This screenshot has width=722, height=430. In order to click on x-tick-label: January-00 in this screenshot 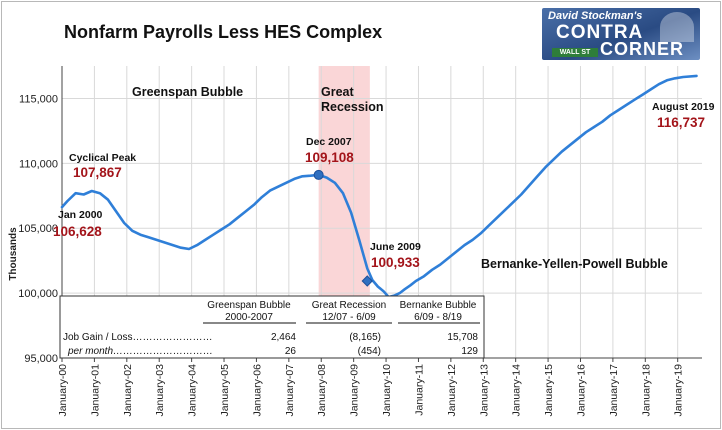, I will do `click(63, 390)`.